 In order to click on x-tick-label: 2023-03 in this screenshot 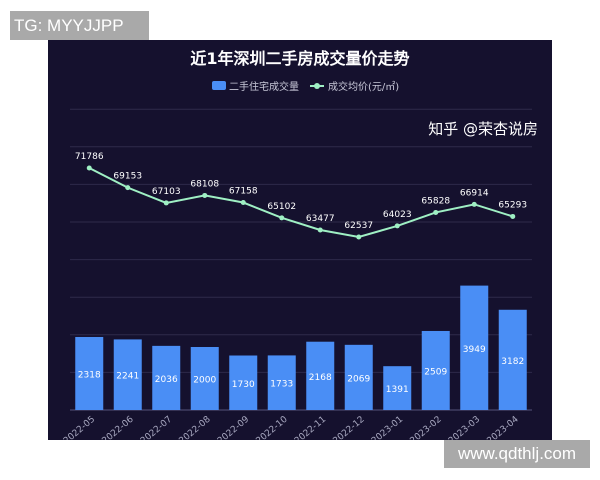, I will do `click(464, 427)`.